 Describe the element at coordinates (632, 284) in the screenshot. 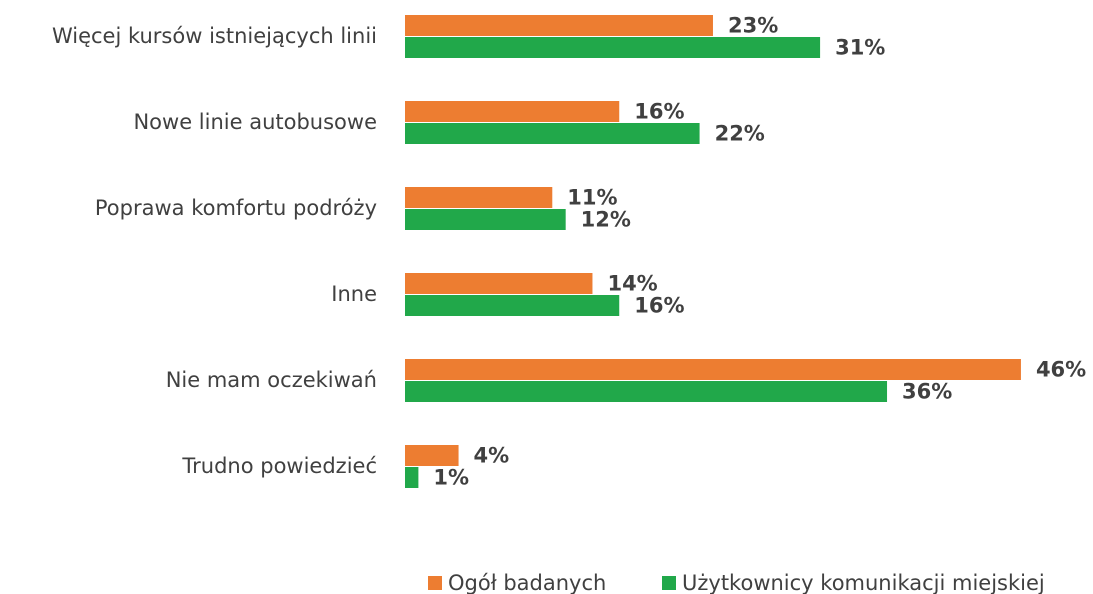

I see `value-label: 14%` at that location.